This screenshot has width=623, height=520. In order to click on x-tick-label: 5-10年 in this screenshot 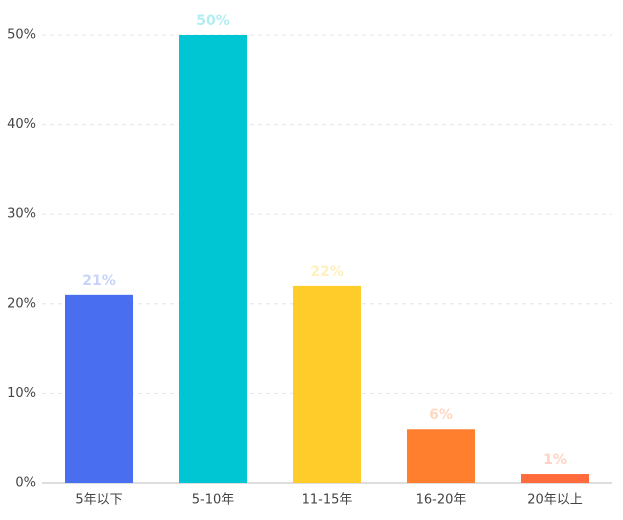, I will do `click(213, 500)`.